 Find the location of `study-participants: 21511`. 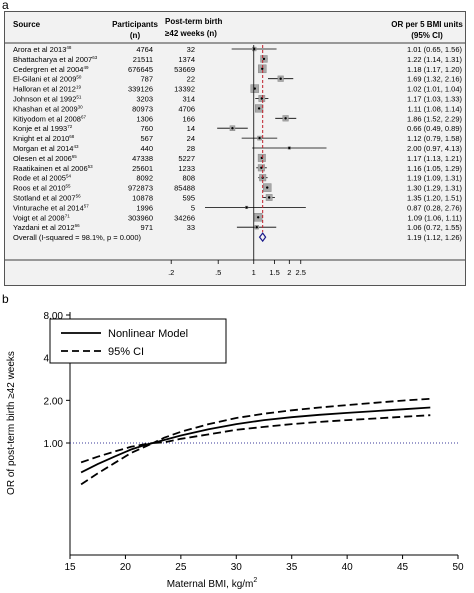

study-participants: 21511 is located at coordinates (143, 59).